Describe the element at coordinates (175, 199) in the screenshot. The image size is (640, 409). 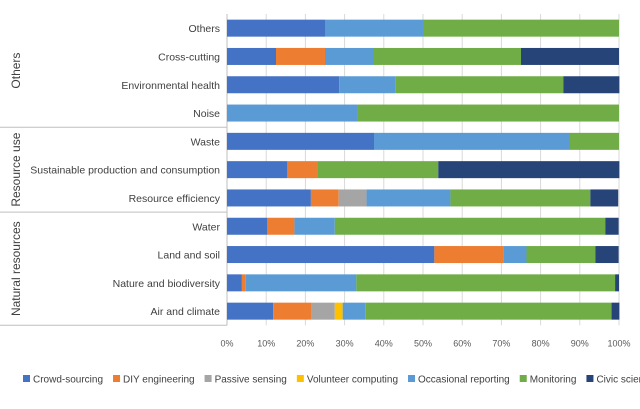
I see `category-label: Resource efficiency` at that location.